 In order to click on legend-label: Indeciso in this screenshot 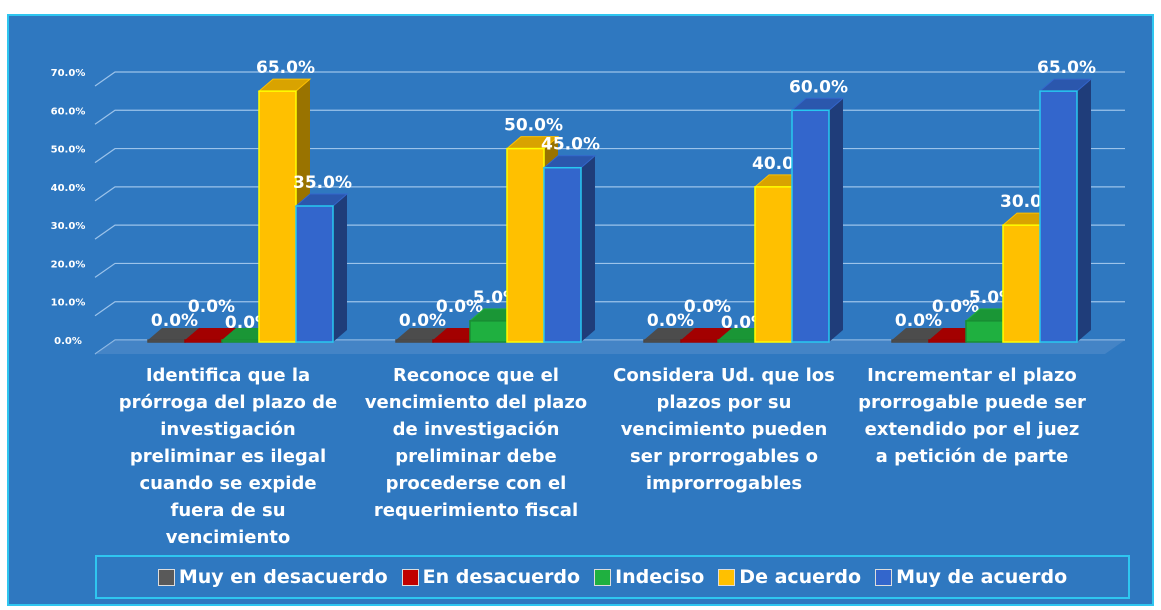, I will do `click(660, 577)`.